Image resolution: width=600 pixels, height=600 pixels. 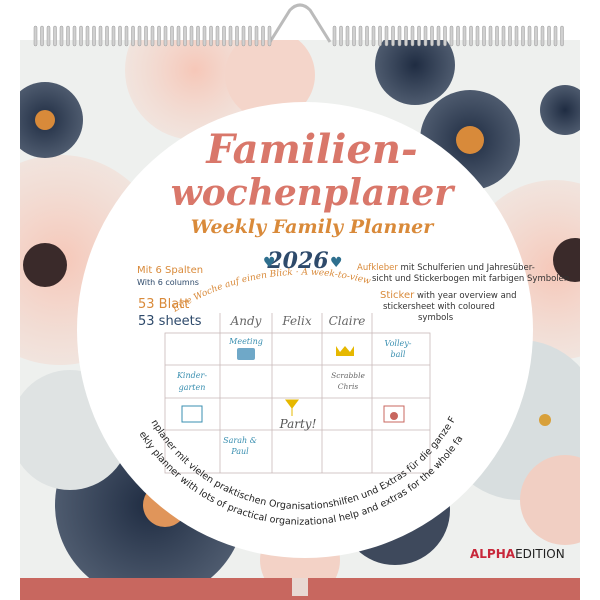 I want to click on planner-entry: Party!, so click(x=298, y=424).